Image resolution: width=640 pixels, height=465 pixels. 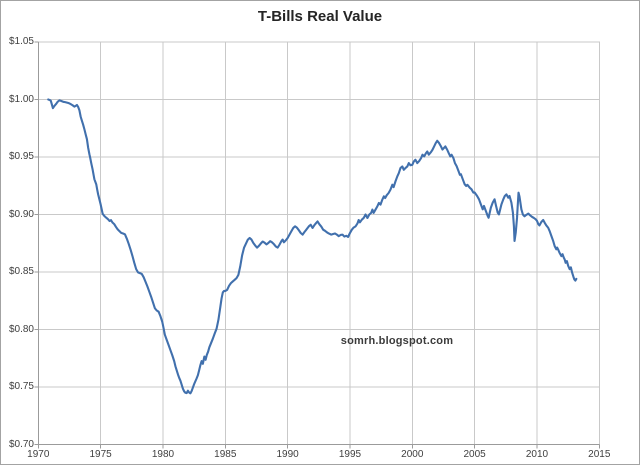 What do you see at coordinates (21, 386) in the screenshot?
I see `y-axis-label: $0.75` at bounding box center [21, 386].